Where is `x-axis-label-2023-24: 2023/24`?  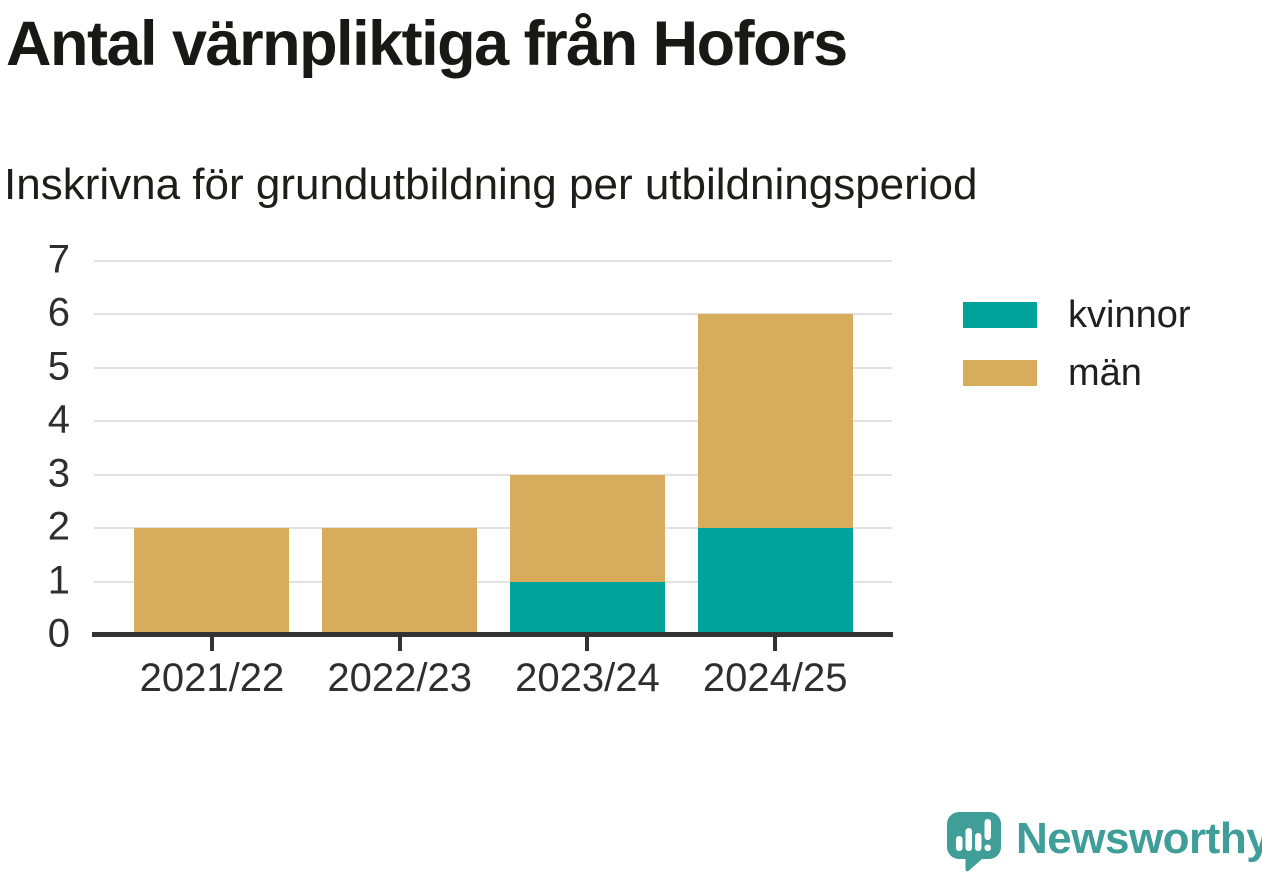
x-axis-label-2023-24: 2023/24 is located at coordinates (587, 678).